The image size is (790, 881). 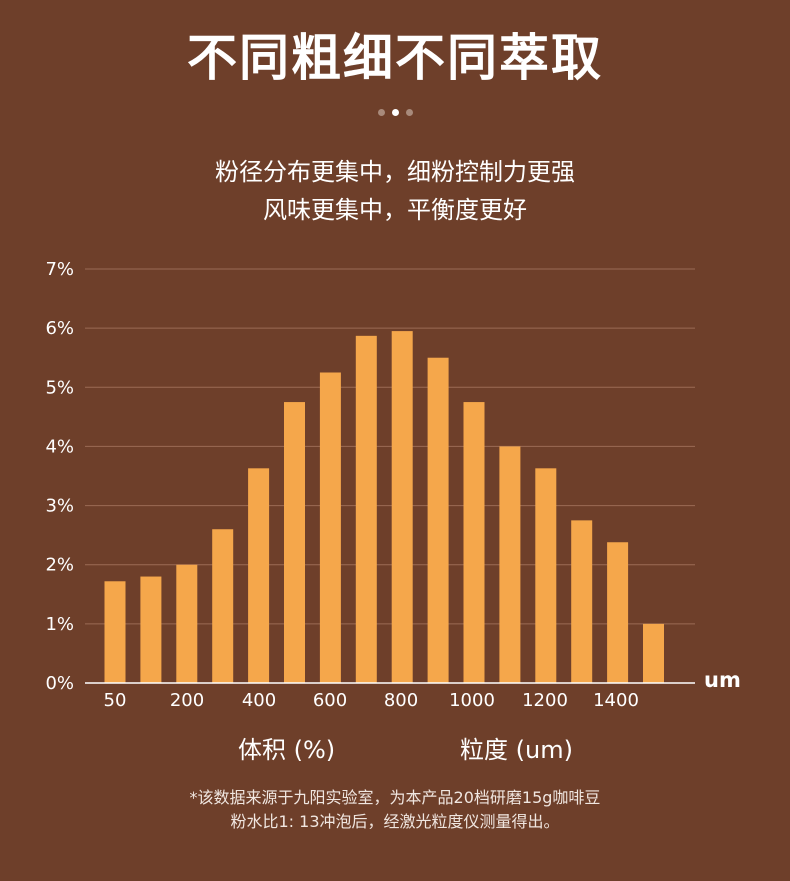 I want to click on carousel-dot-active, so click(x=395, y=112).